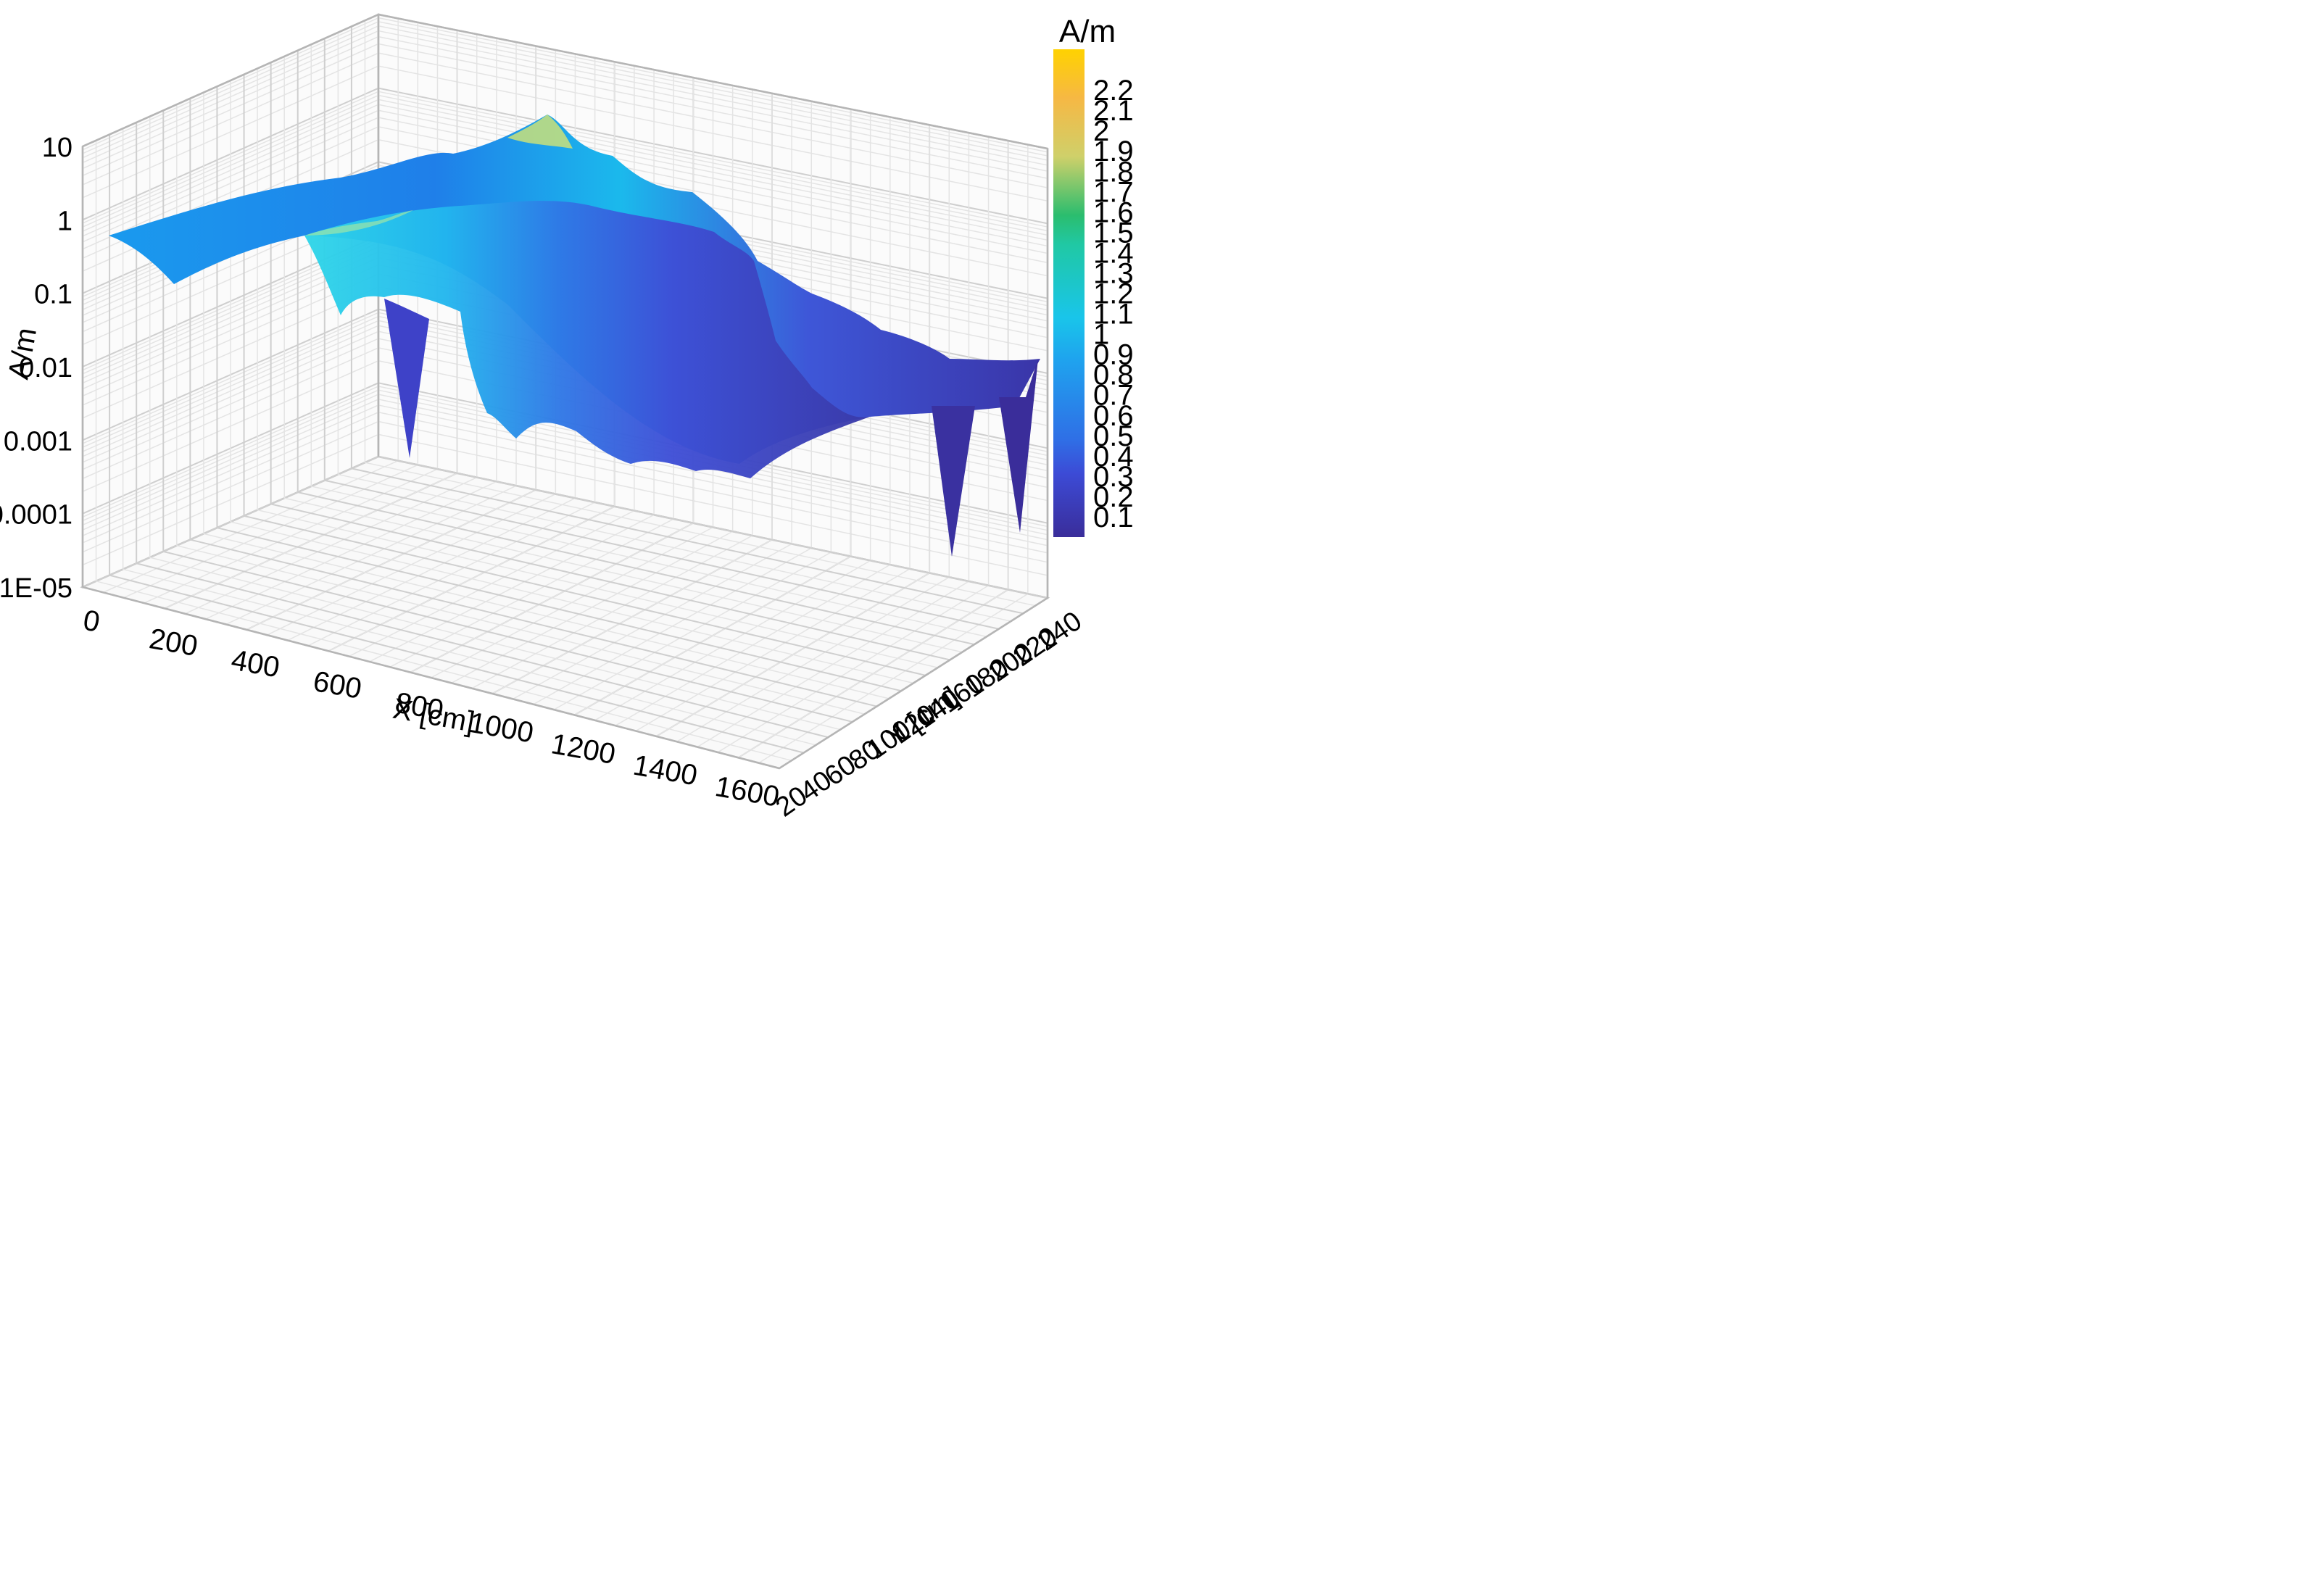  I want to click on x-tick-label: 200, so click(173, 643).